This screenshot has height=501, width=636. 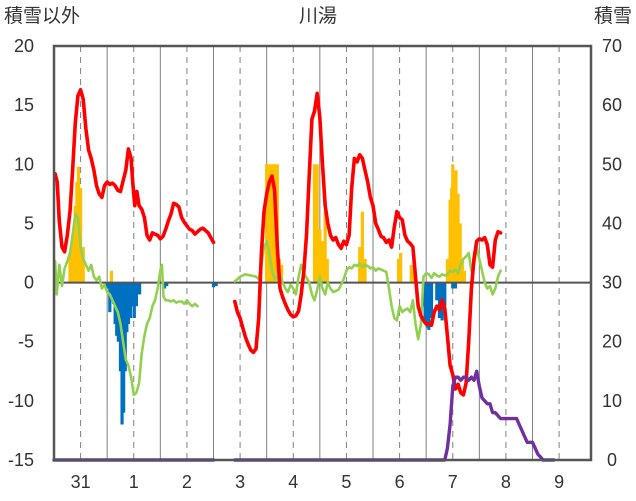 What do you see at coordinates (453, 482) in the screenshot?
I see `x-tick-label: 7` at bounding box center [453, 482].